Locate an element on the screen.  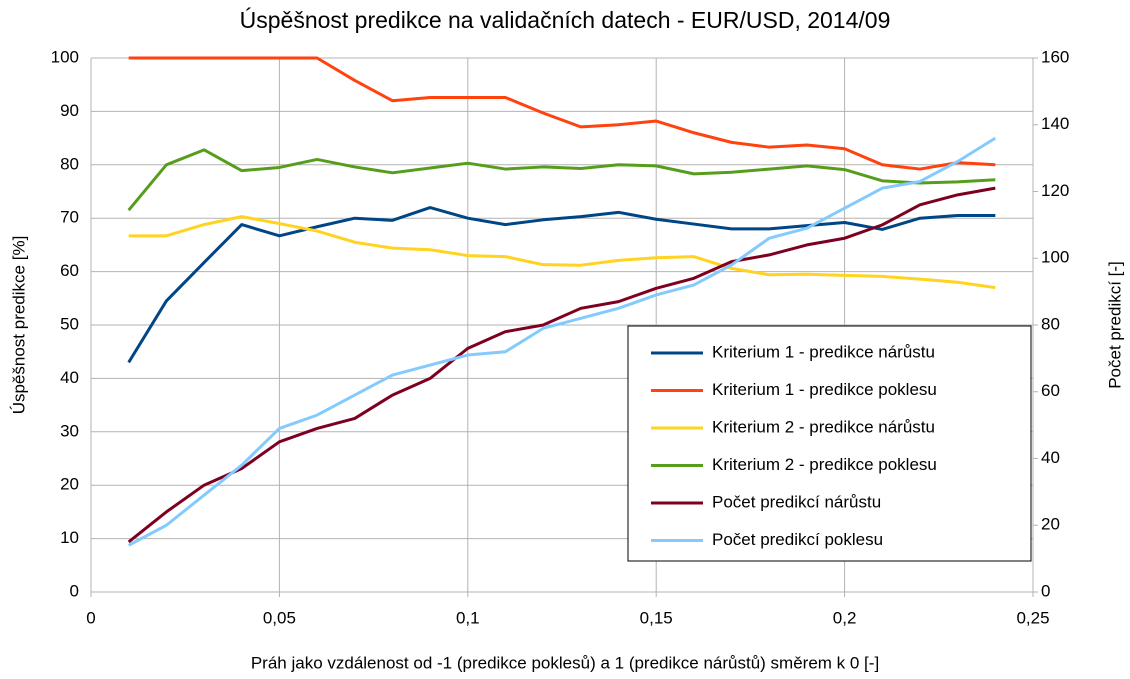
x-tick-label: 0,25 is located at coordinates (1032, 617).